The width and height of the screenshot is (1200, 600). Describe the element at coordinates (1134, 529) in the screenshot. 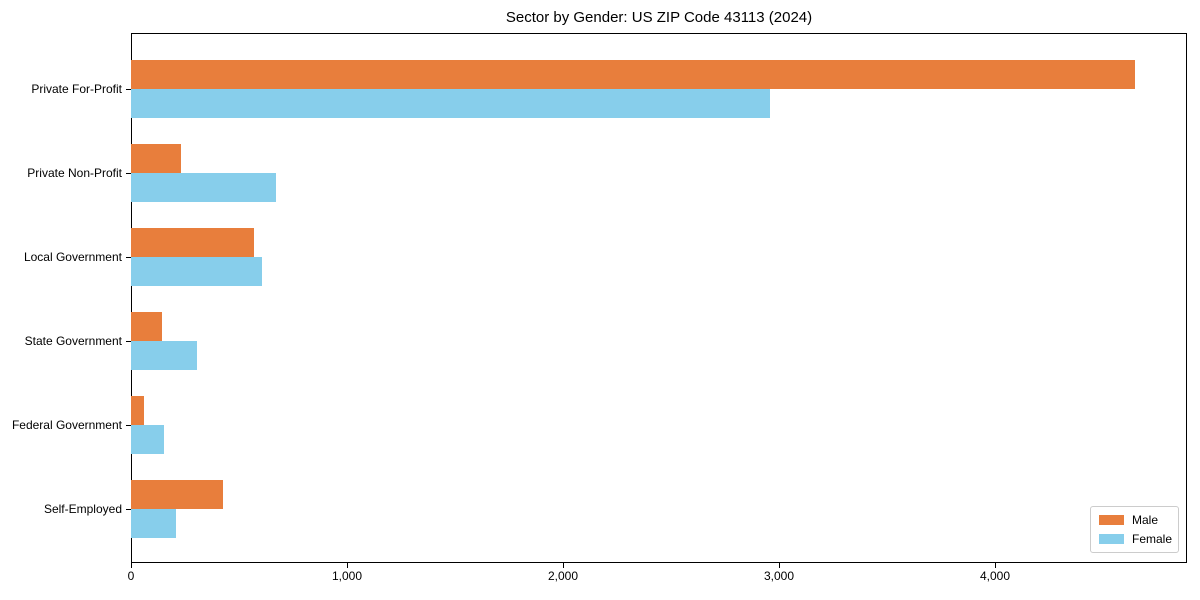

I see `legend: Male Female` at that location.